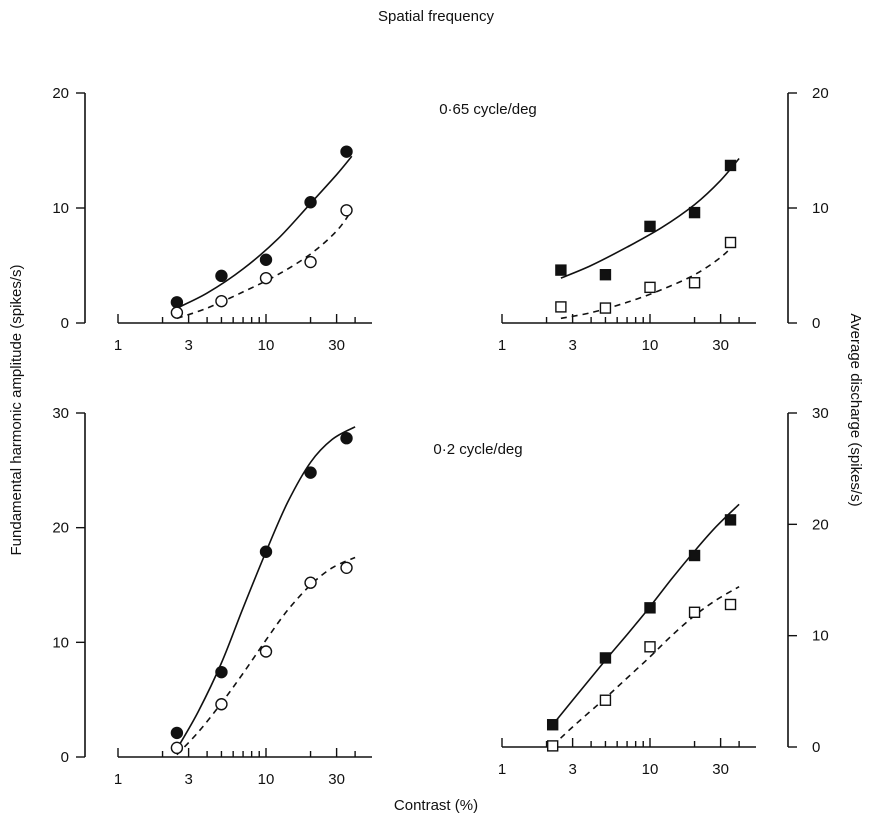  I want to click on panel-title: 0·2 cycle/deg, so click(477, 449).